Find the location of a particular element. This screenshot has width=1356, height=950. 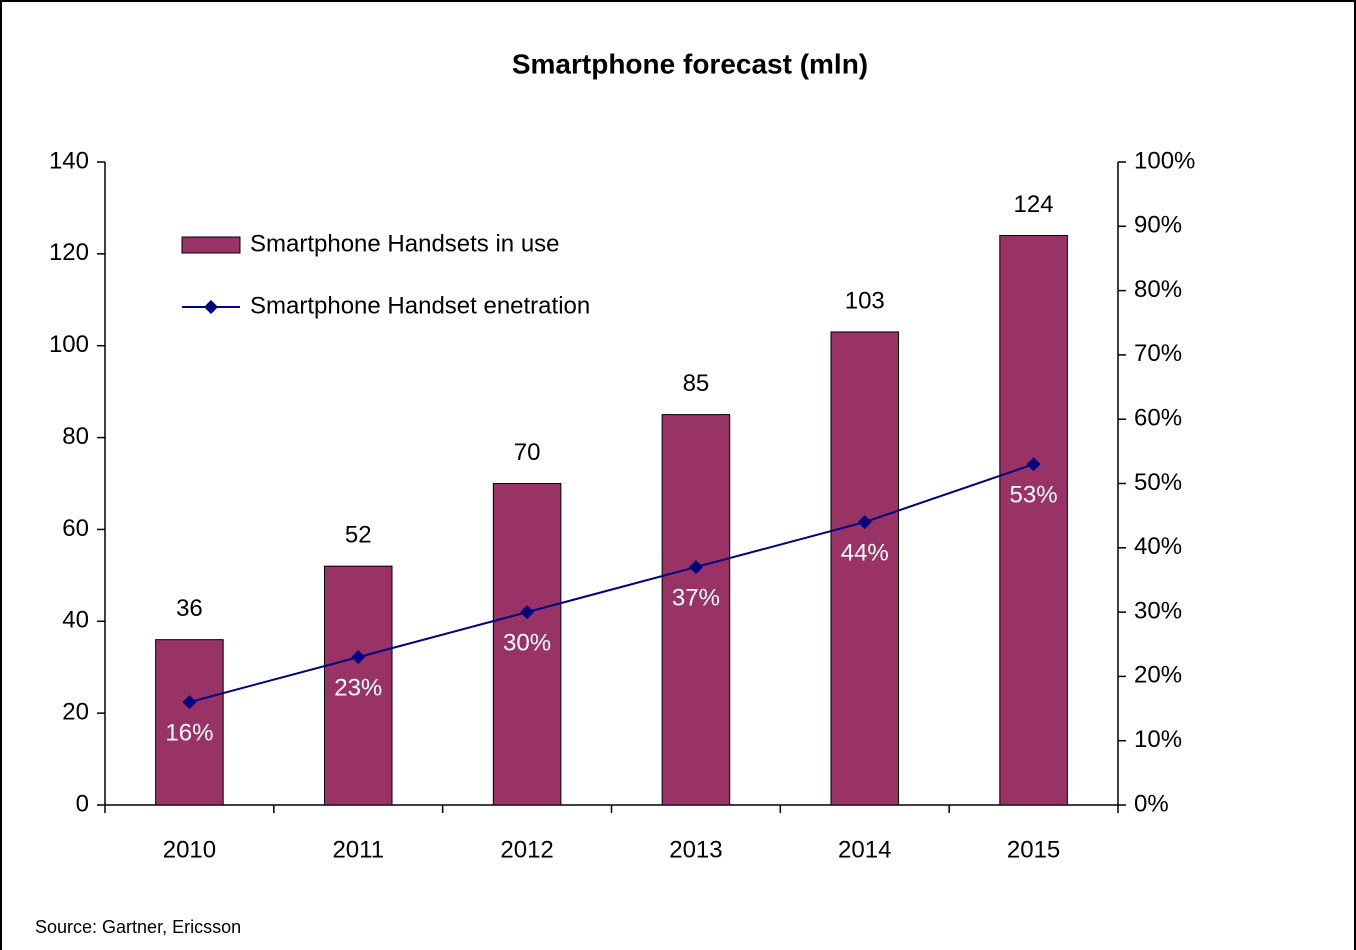

y-tick-label: 140 is located at coordinates (69, 160).